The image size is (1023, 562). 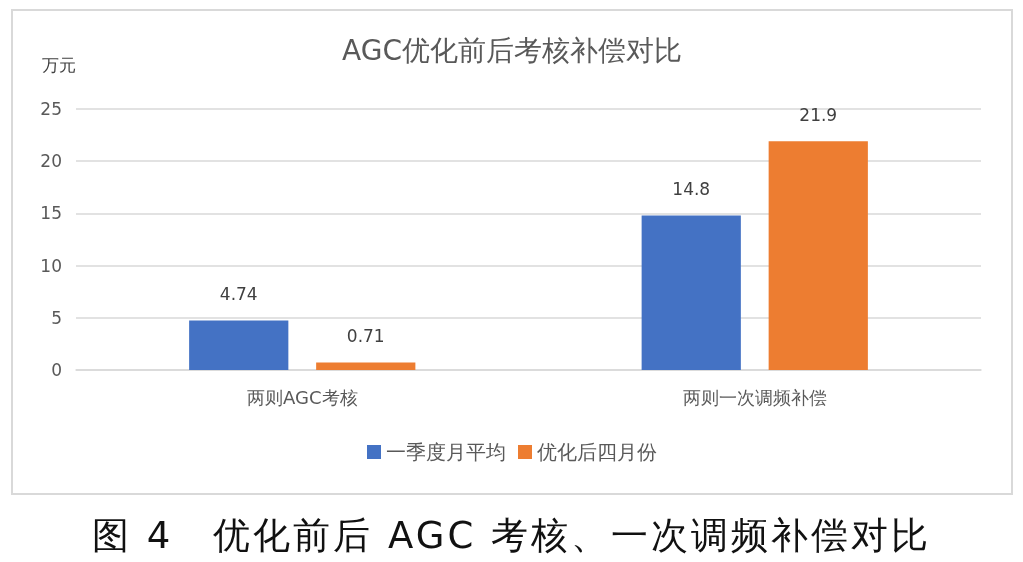 I want to click on x-tick-label: 两则AGC考核, so click(x=302, y=397).